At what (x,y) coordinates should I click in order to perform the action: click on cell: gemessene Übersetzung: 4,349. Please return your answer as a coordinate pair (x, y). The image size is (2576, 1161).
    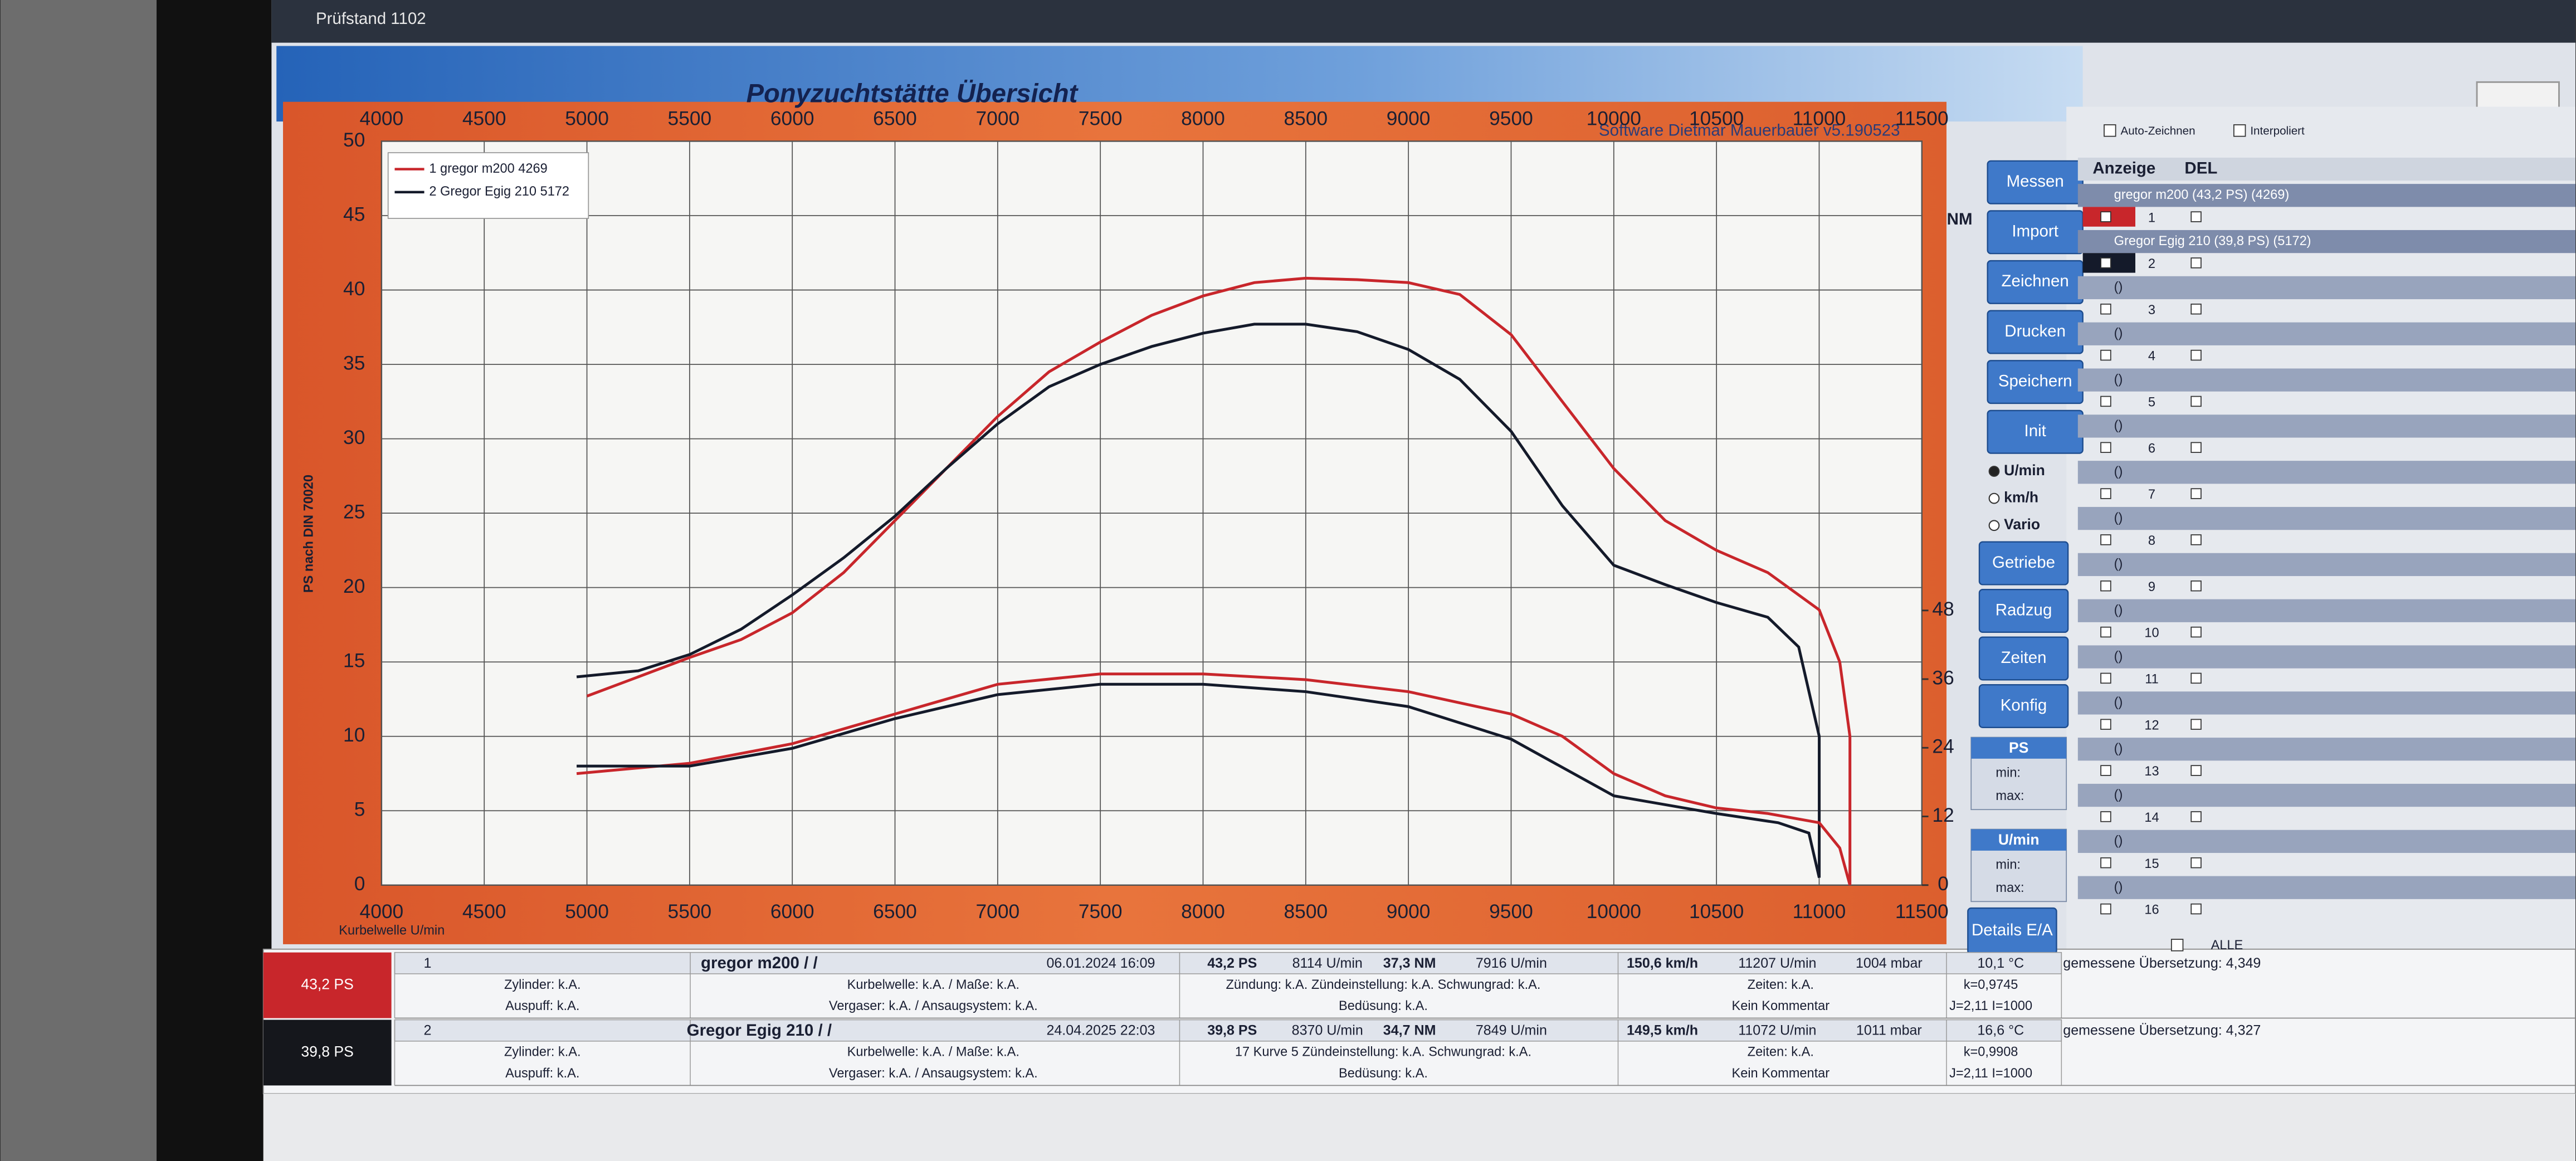
    Looking at the image, I should click on (2162, 963).